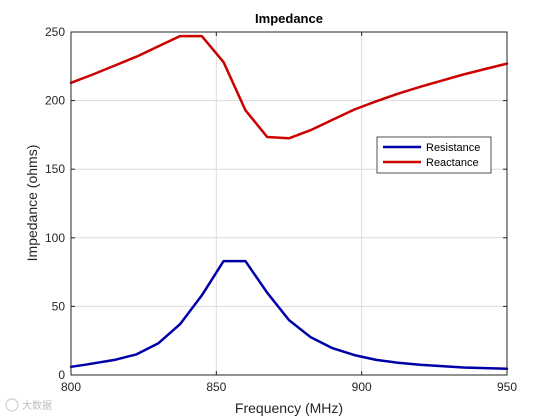  Describe the element at coordinates (61, 375) in the screenshot. I see `y-tick-label: 0` at that location.